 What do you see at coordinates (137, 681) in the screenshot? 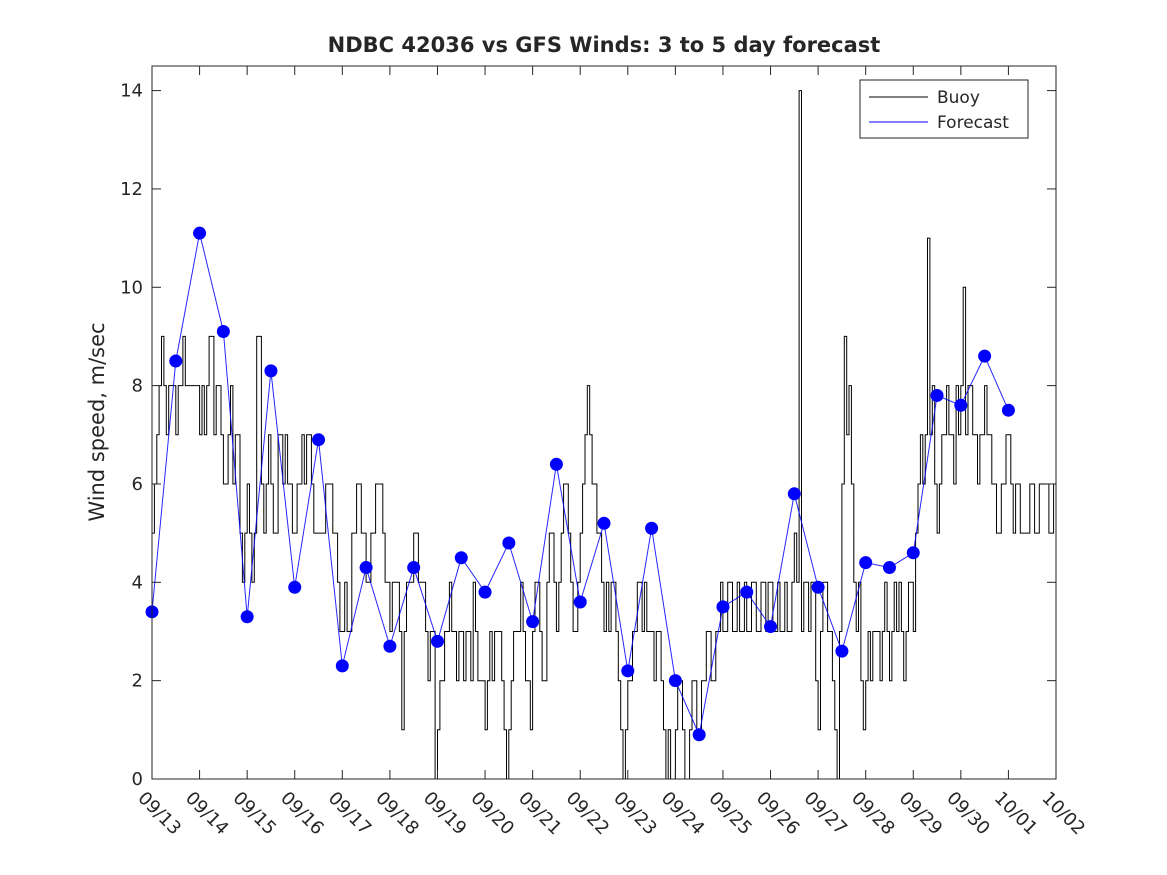
I see `y-tick-label: 2` at bounding box center [137, 681].